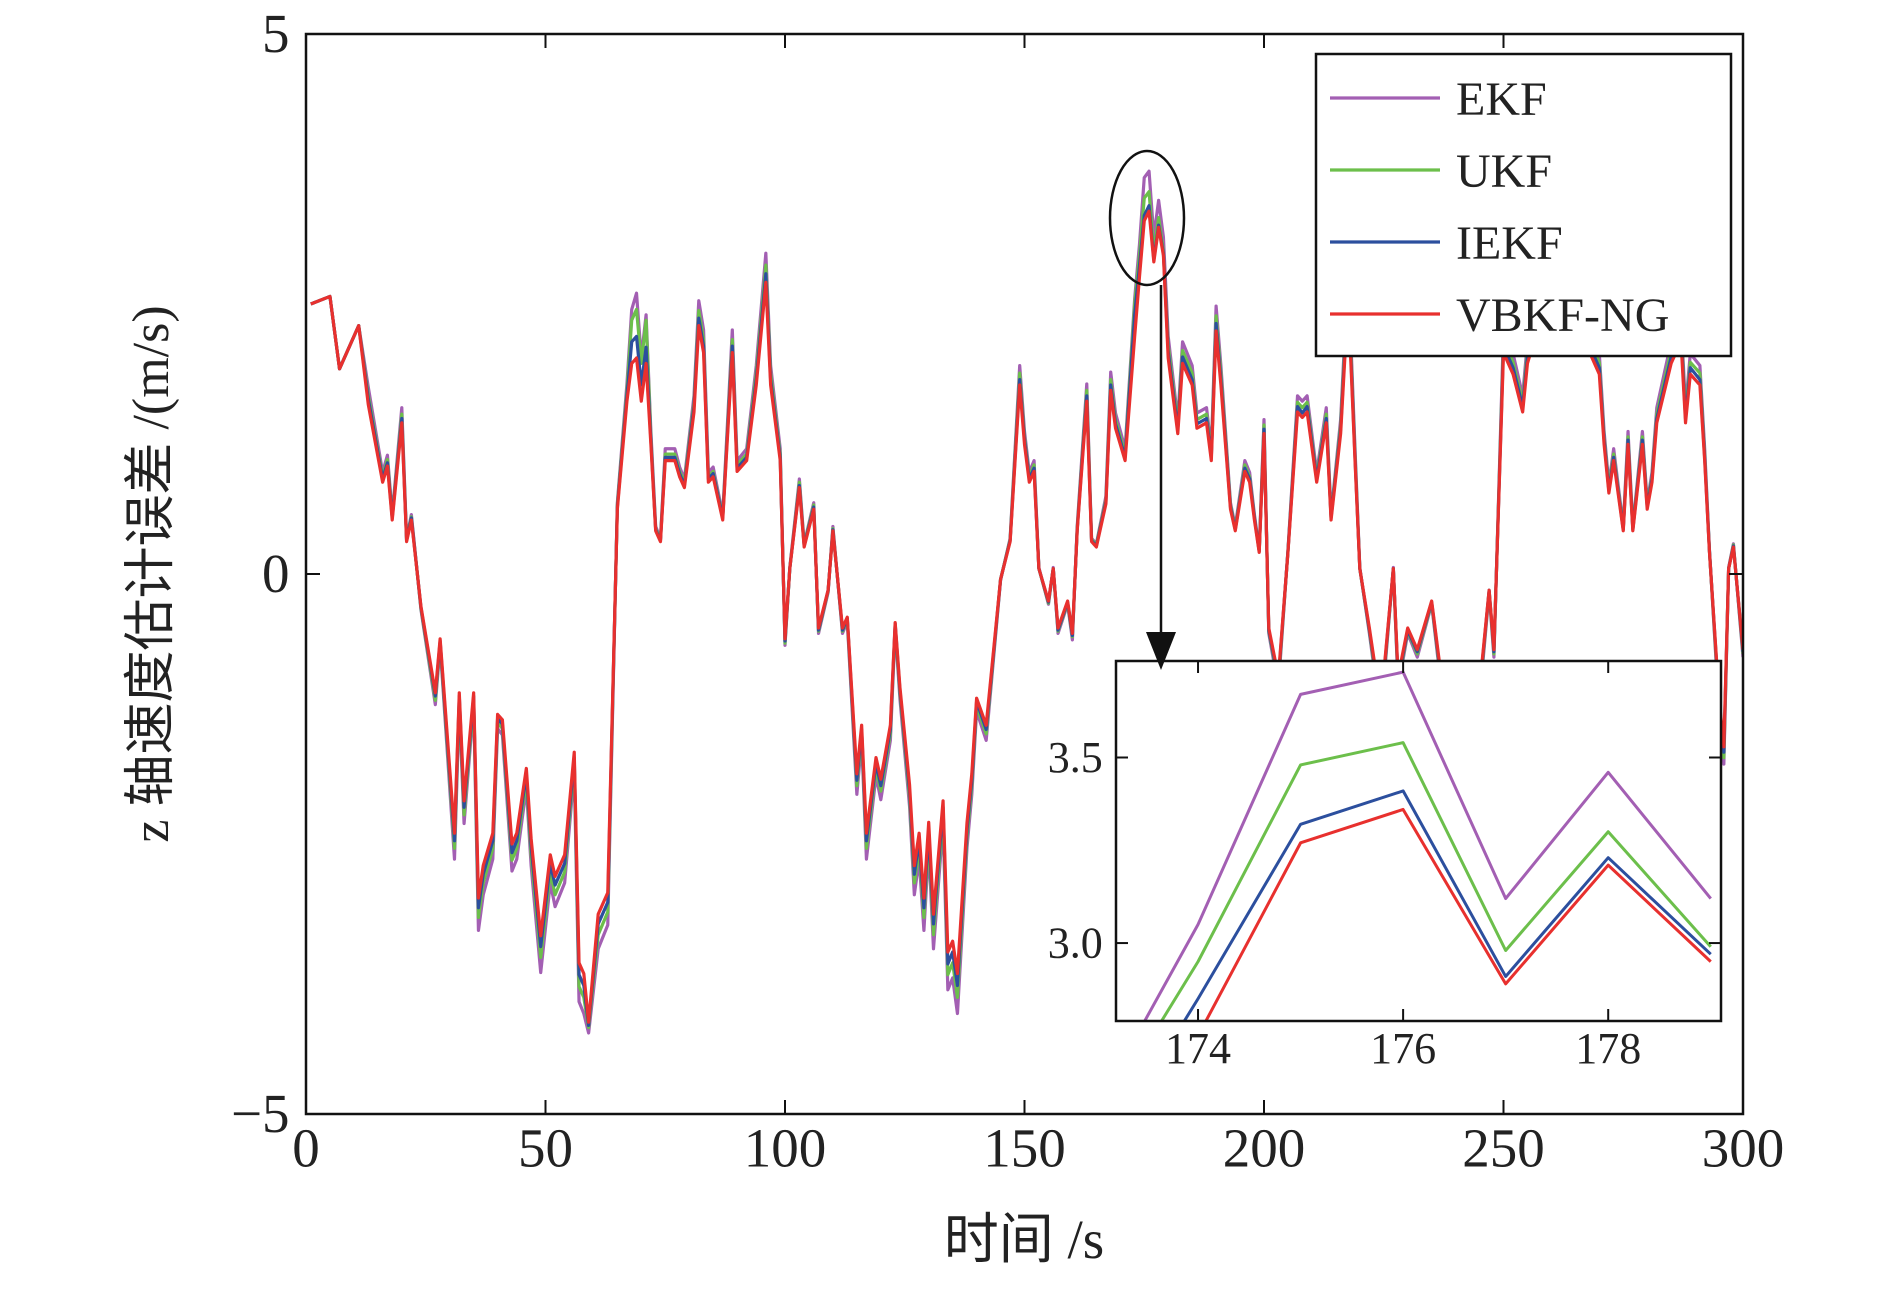 This screenshot has height=1291, width=1890. What do you see at coordinates (1024, 1147) in the screenshot?
I see `x-tick-label: 150` at bounding box center [1024, 1147].